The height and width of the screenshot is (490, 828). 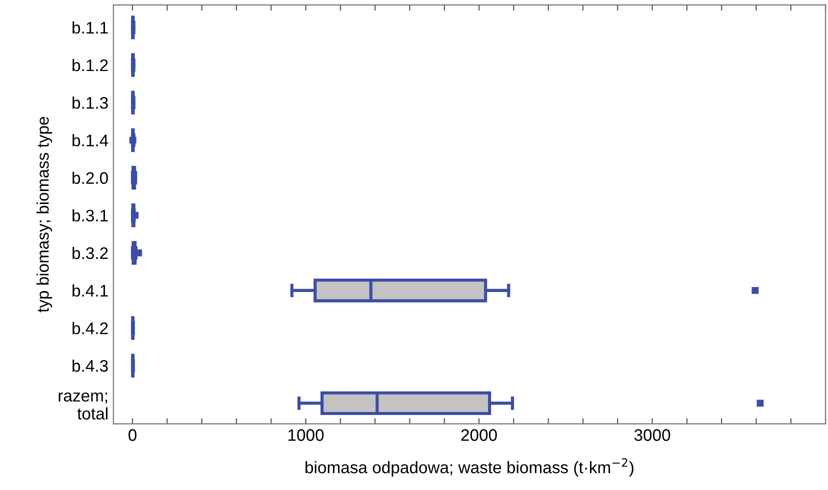 I want to click on y-tick-label: b.4.2, so click(x=90, y=328).